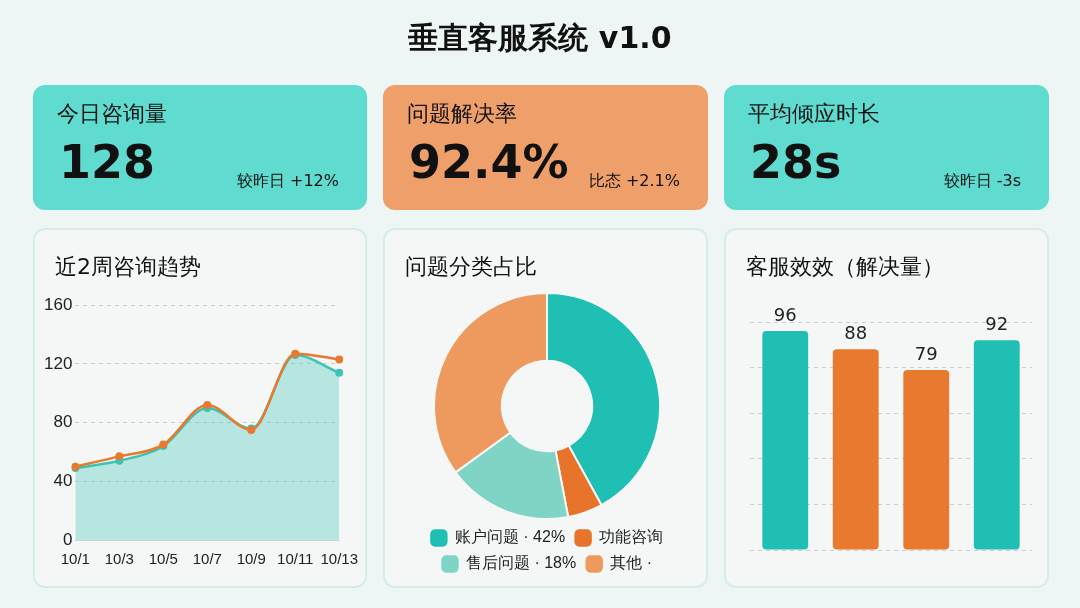 The image size is (1080, 608). Describe the element at coordinates (58, 363) in the screenshot. I see `y-tick-label: 120` at that location.